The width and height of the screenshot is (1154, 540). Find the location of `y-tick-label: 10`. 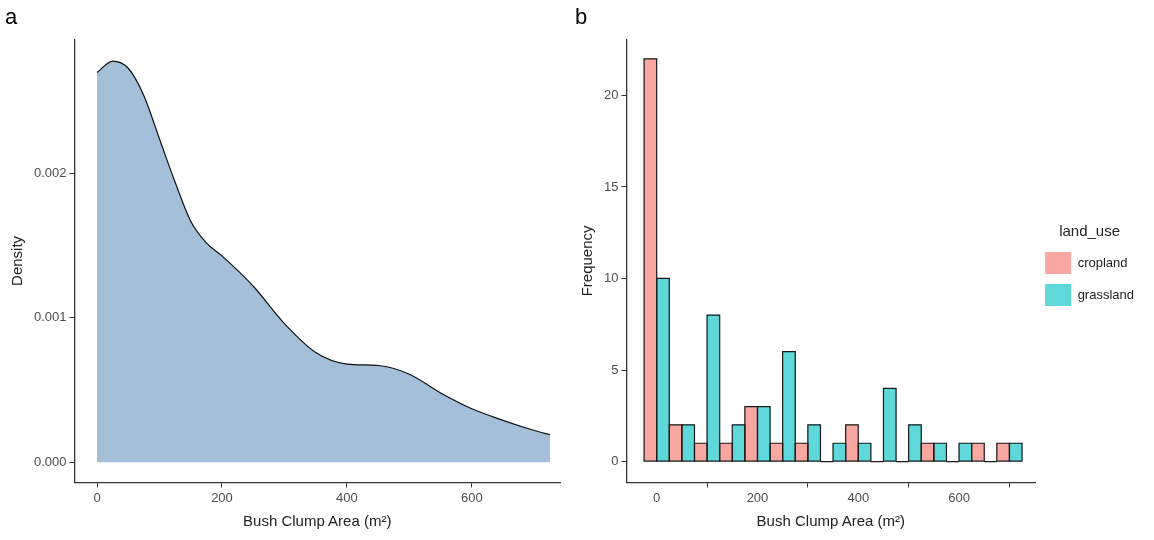

y-tick-label: 10 is located at coordinates (611, 278).